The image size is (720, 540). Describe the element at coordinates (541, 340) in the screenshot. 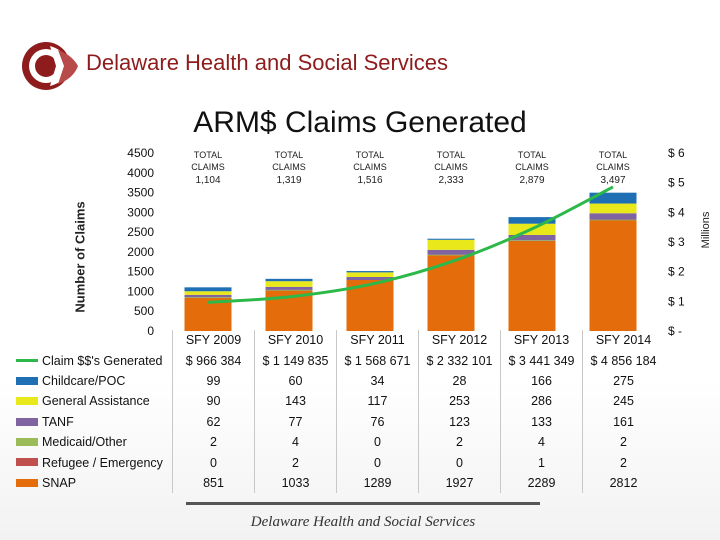

I see `table-header-cell: SFY 2013` at that location.